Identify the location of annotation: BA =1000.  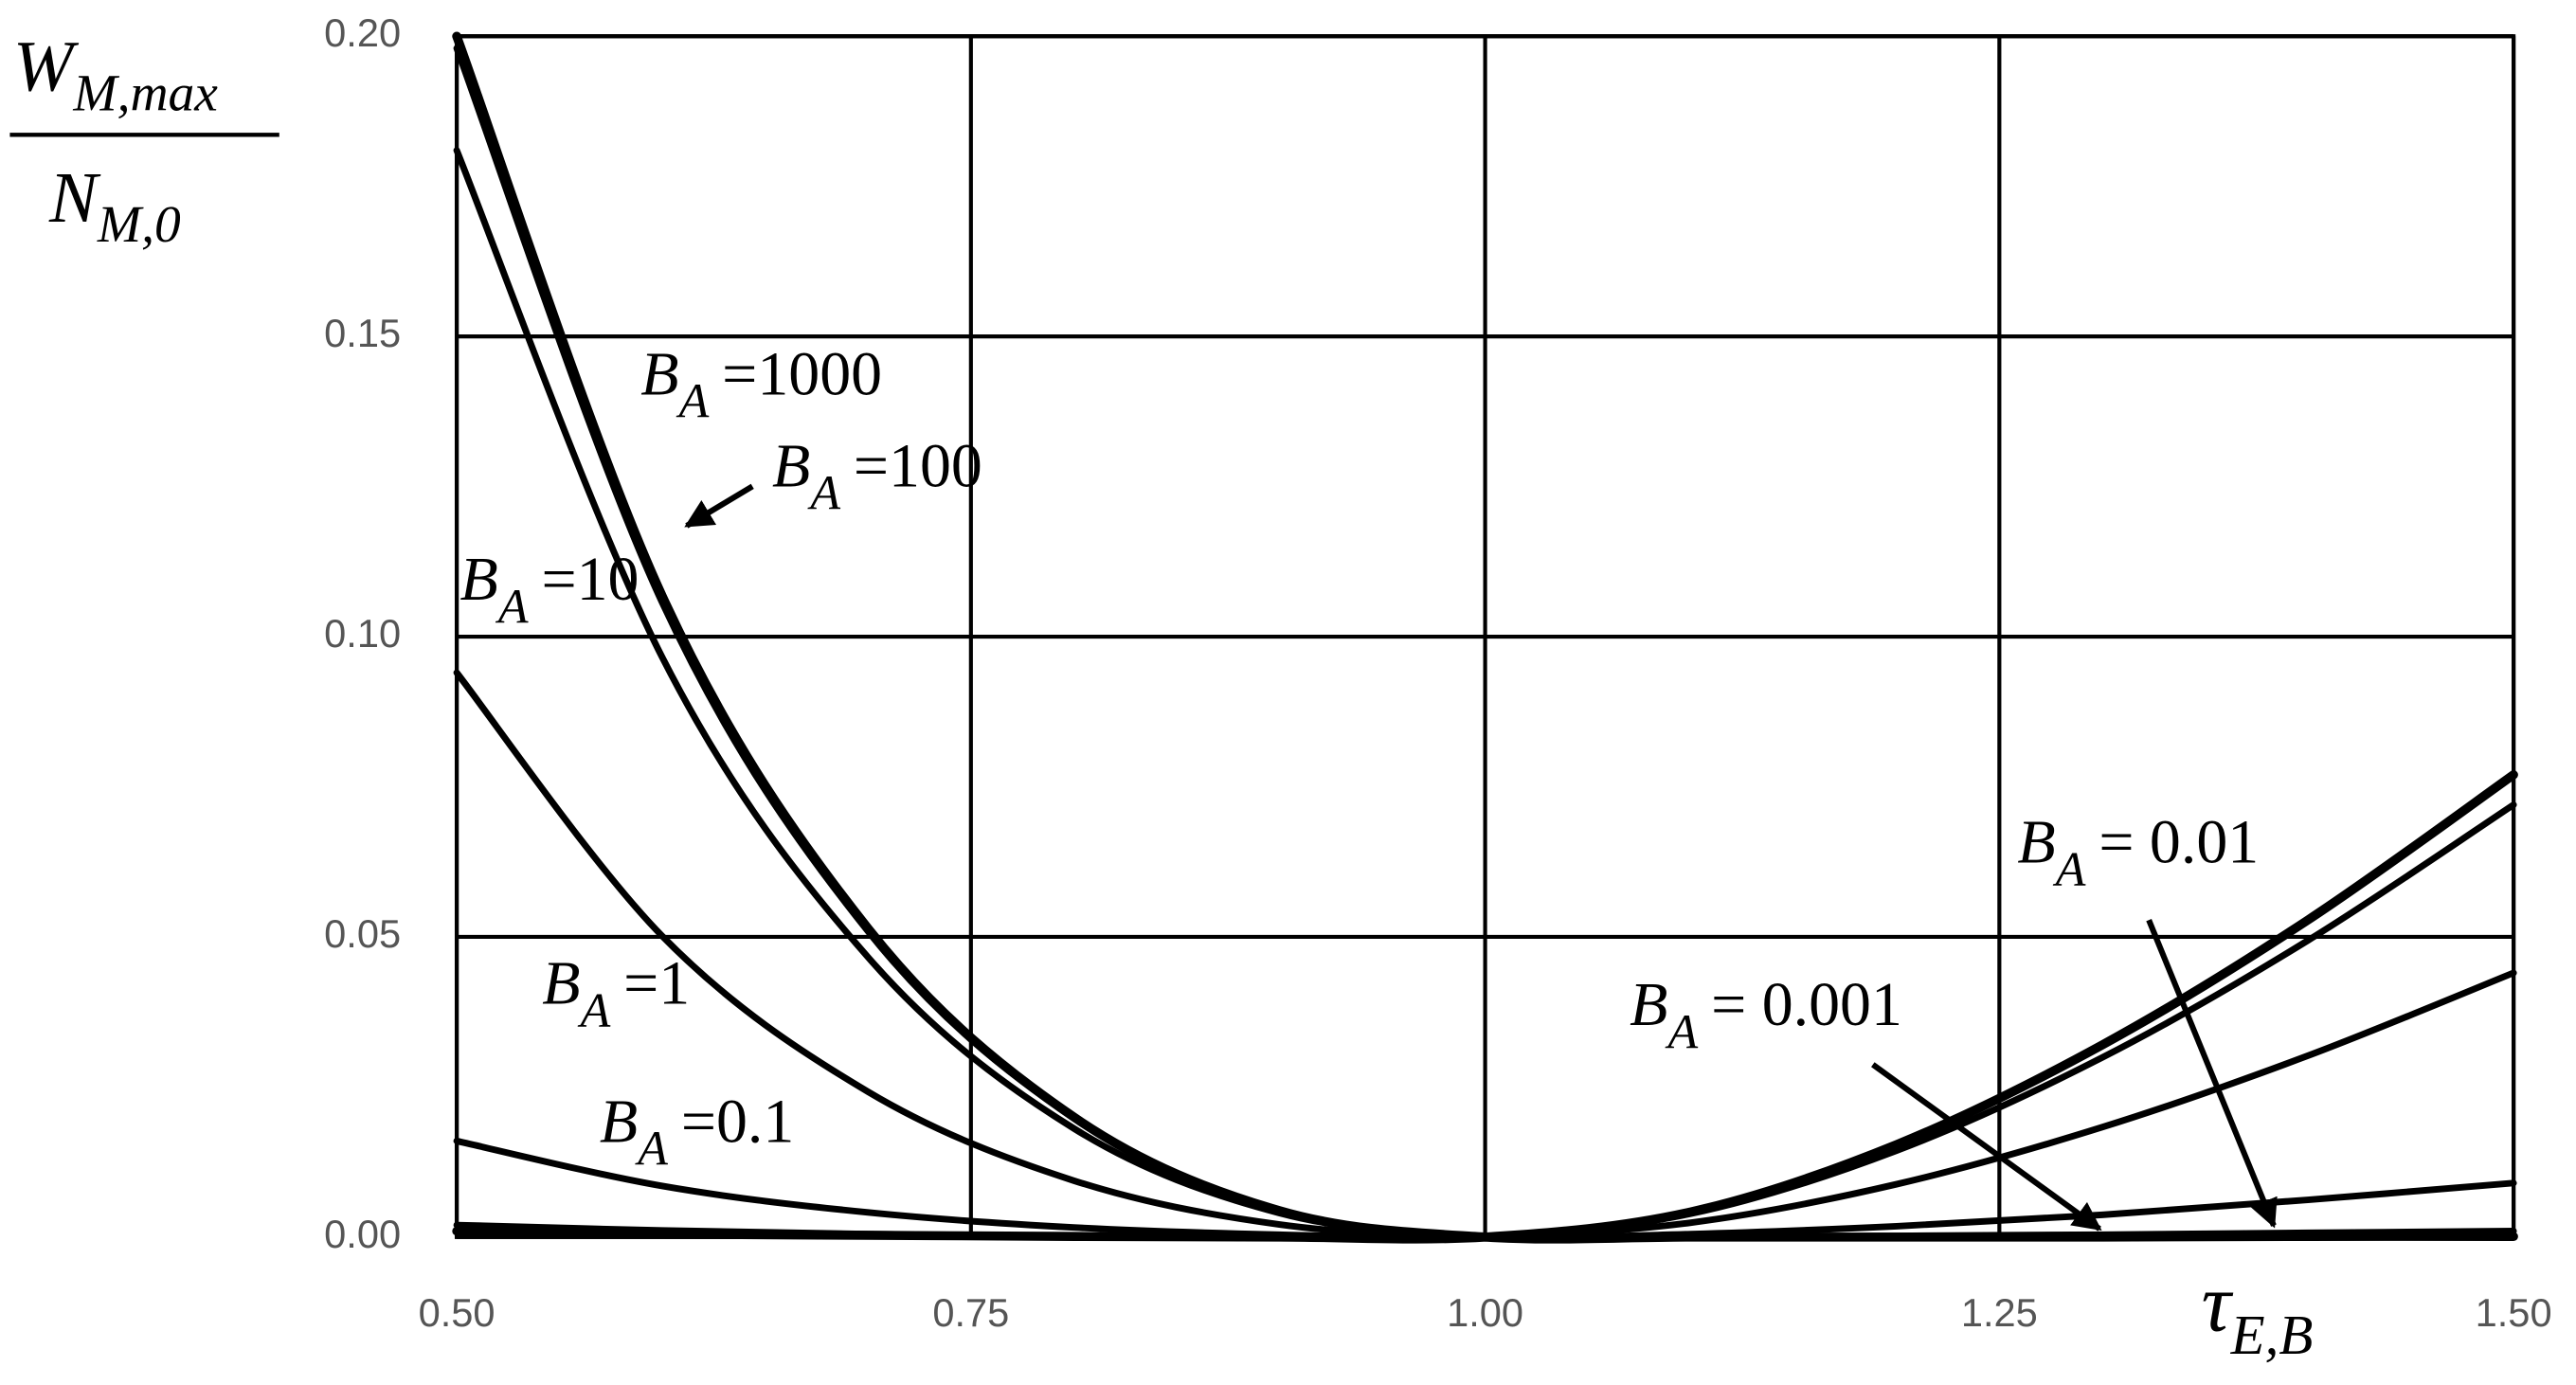
(761, 383).